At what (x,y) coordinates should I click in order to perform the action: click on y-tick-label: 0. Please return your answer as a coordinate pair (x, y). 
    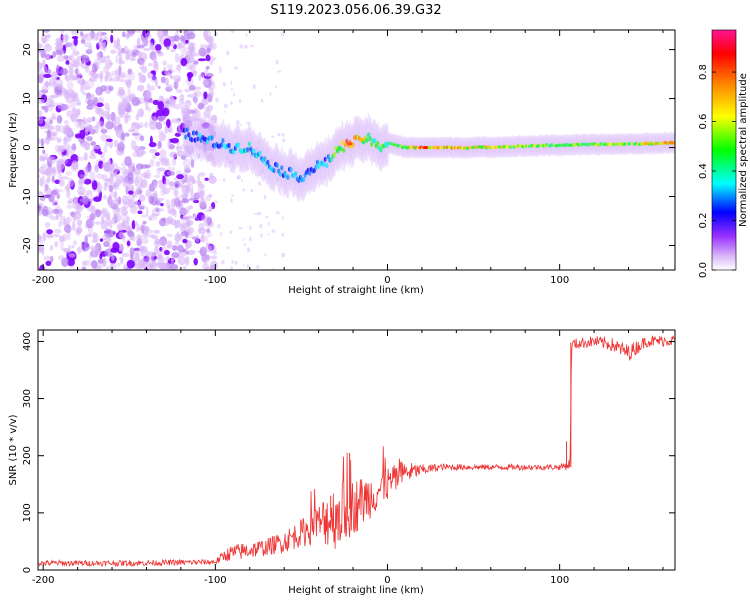
    Looking at the image, I should click on (27, 147).